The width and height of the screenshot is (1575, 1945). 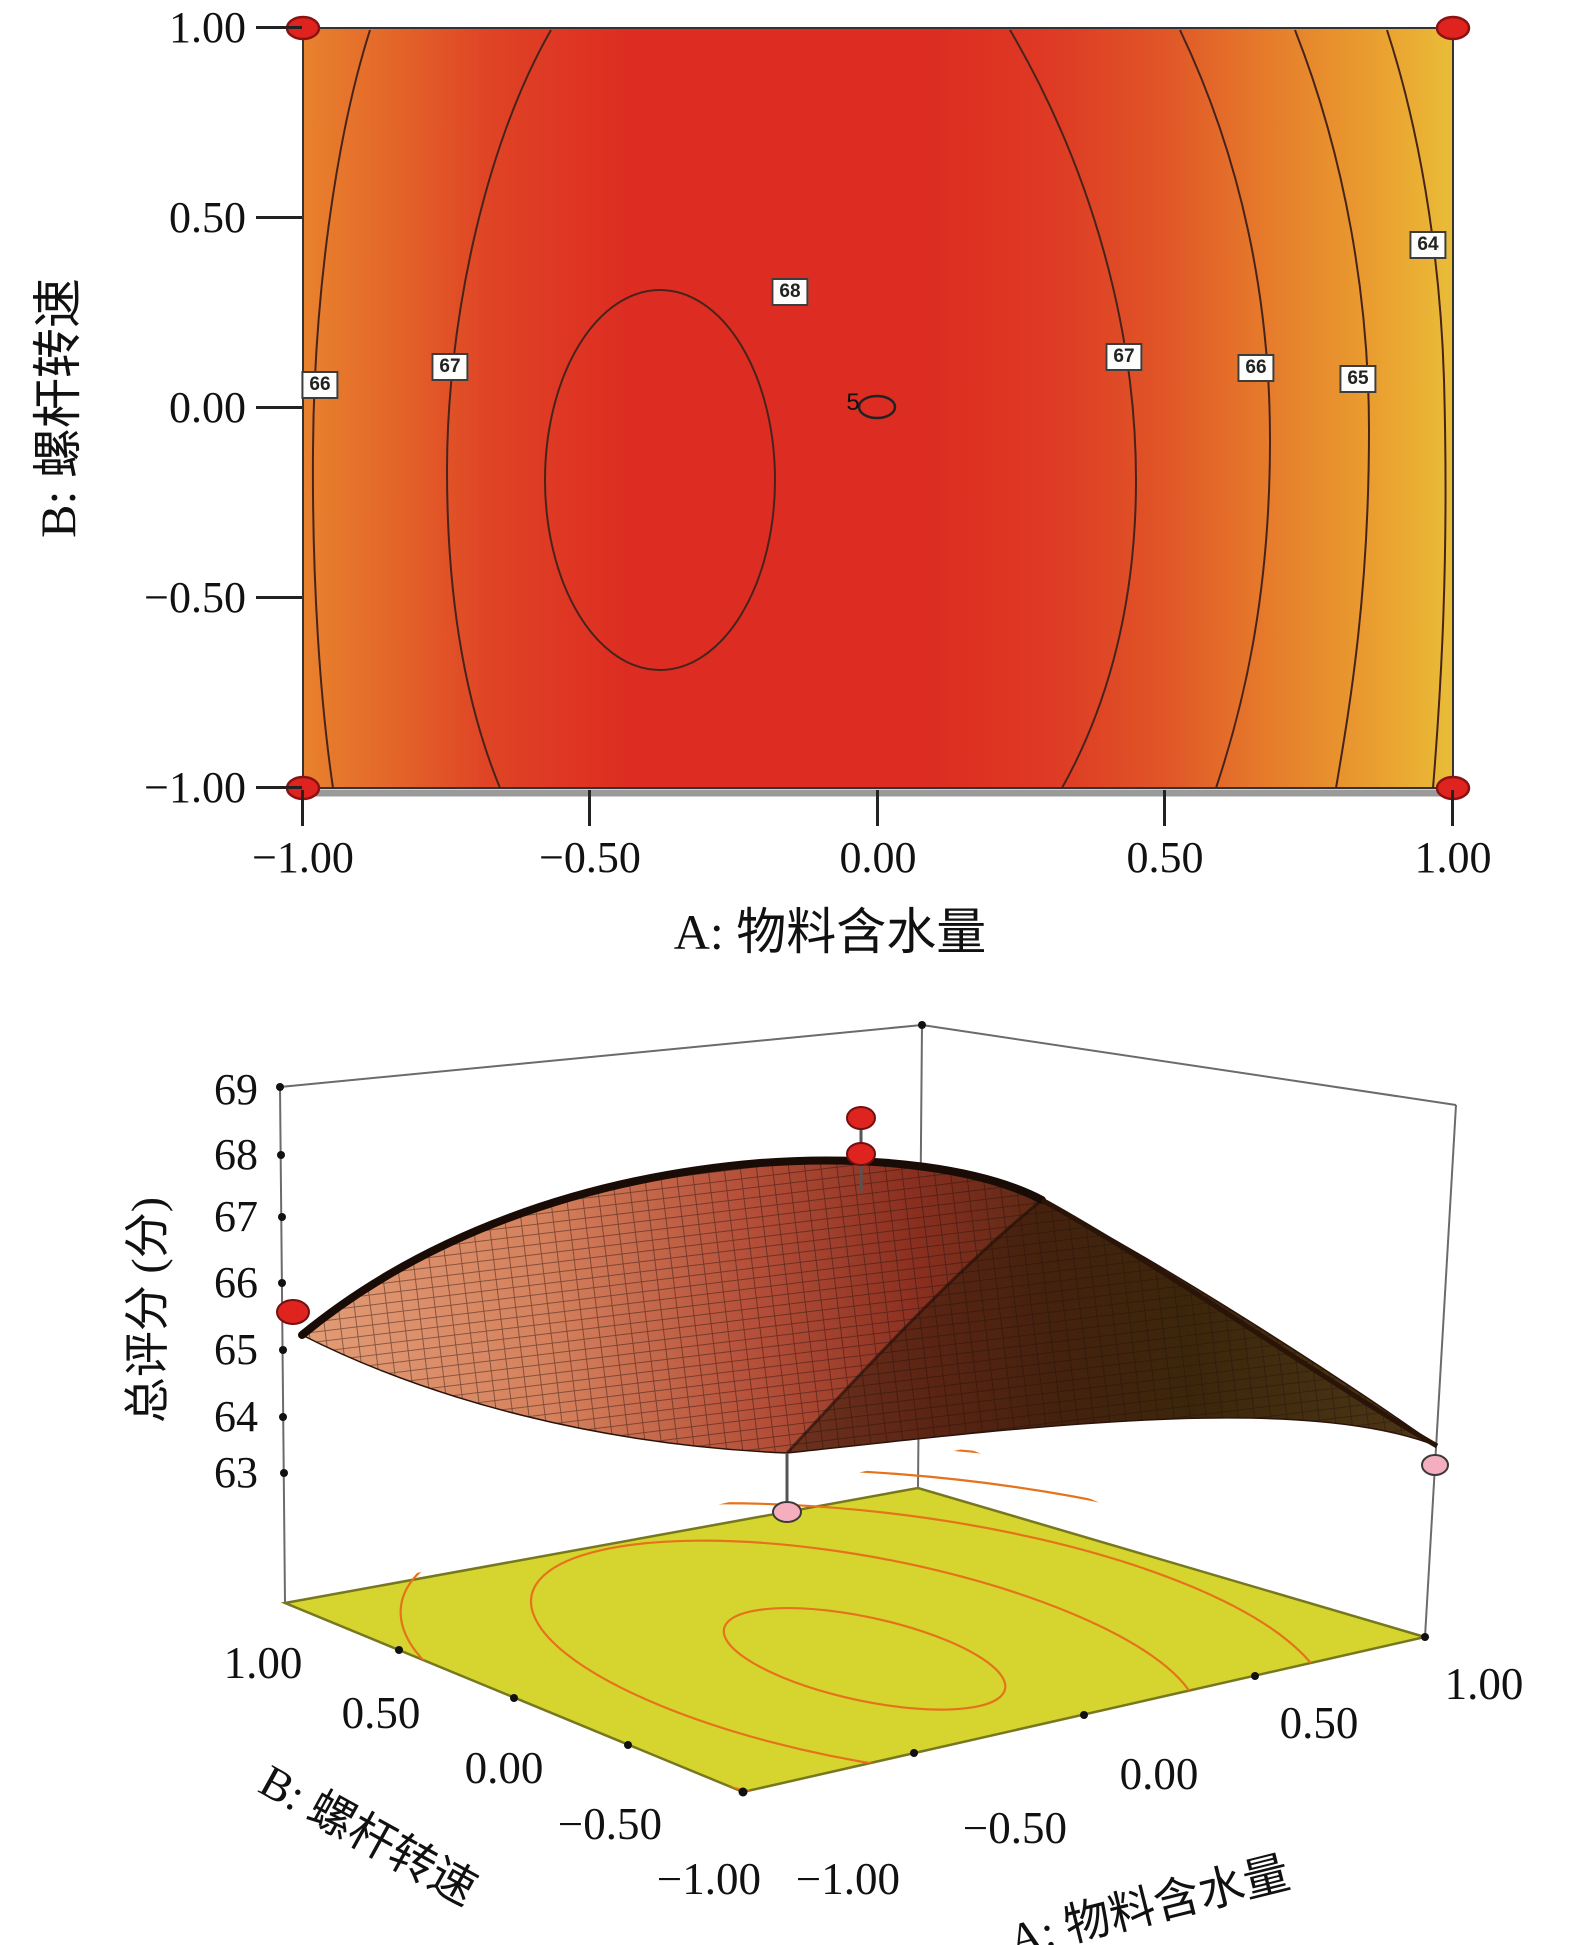 What do you see at coordinates (207, 407) in the screenshot?
I see `y-tick-label: 0.00` at bounding box center [207, 407].